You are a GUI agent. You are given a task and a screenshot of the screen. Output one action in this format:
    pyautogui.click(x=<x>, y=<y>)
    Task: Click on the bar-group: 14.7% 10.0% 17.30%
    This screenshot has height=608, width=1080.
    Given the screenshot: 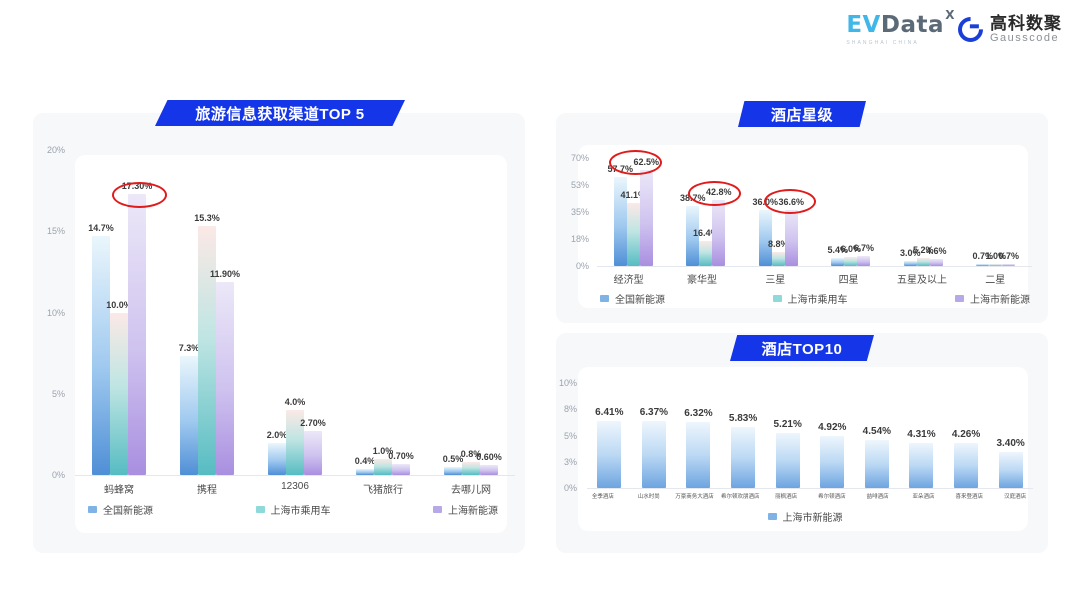 What is the action you would take?
    pyautogui.click(x=119, y=312)
    